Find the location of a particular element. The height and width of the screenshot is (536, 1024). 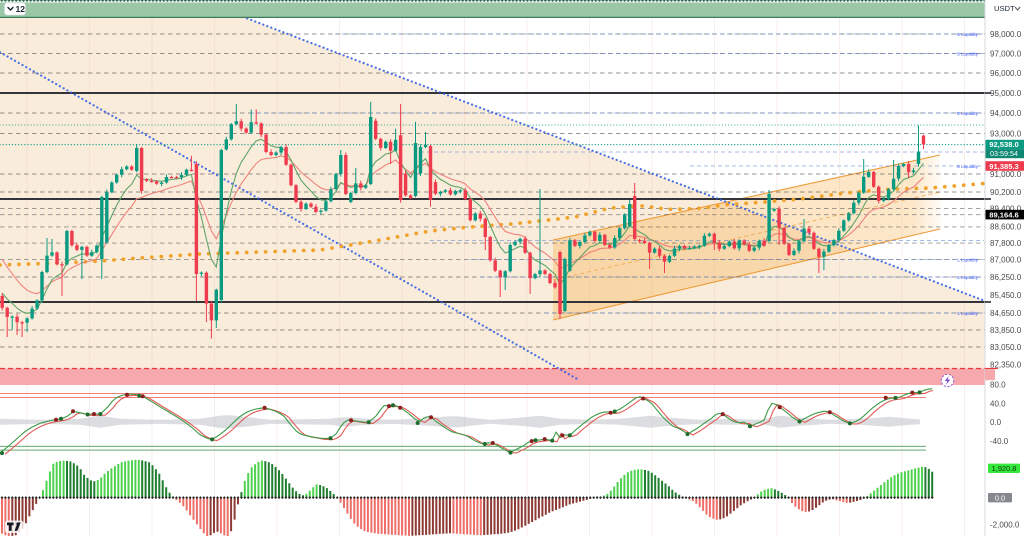

svg-text: 85,450.0 is located at coordinates (1006, 295).